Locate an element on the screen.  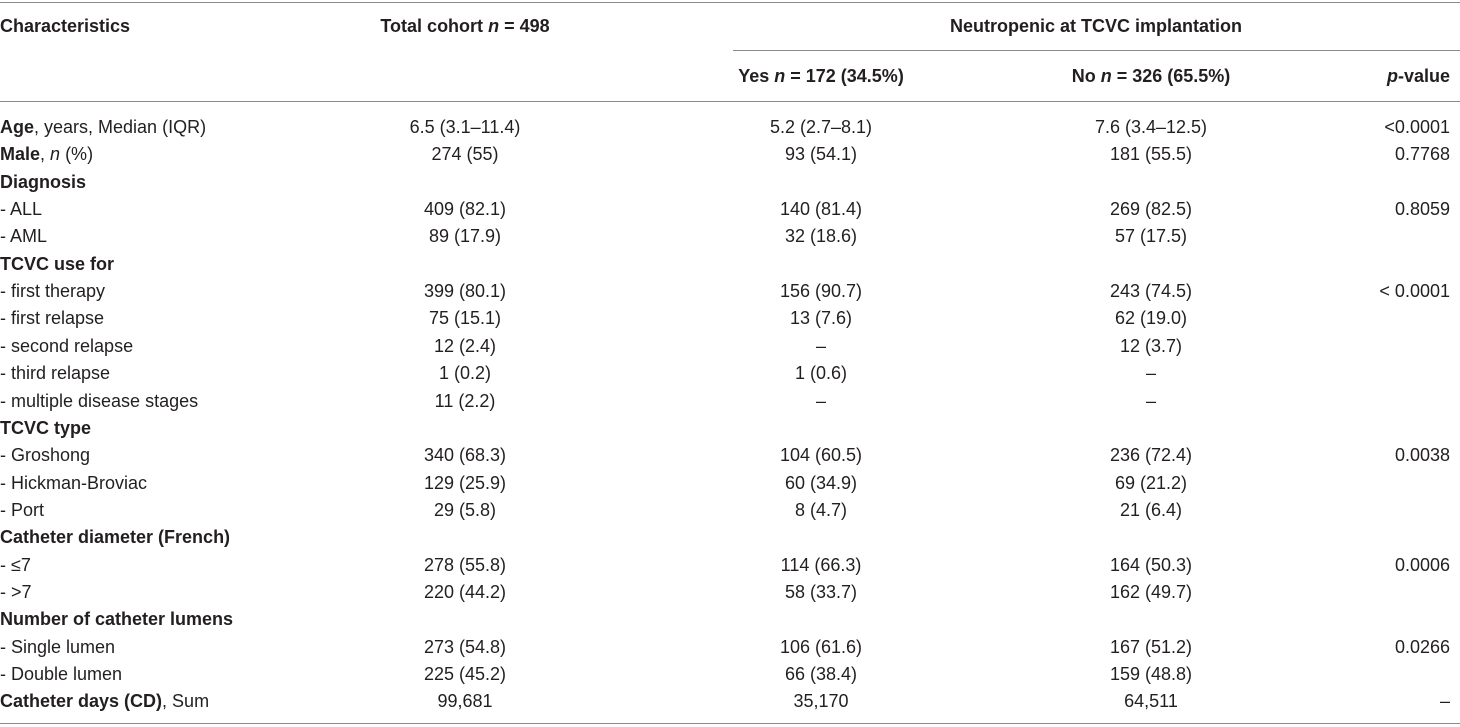
row-label: TCVC use for is located at coordinates (57, 264).